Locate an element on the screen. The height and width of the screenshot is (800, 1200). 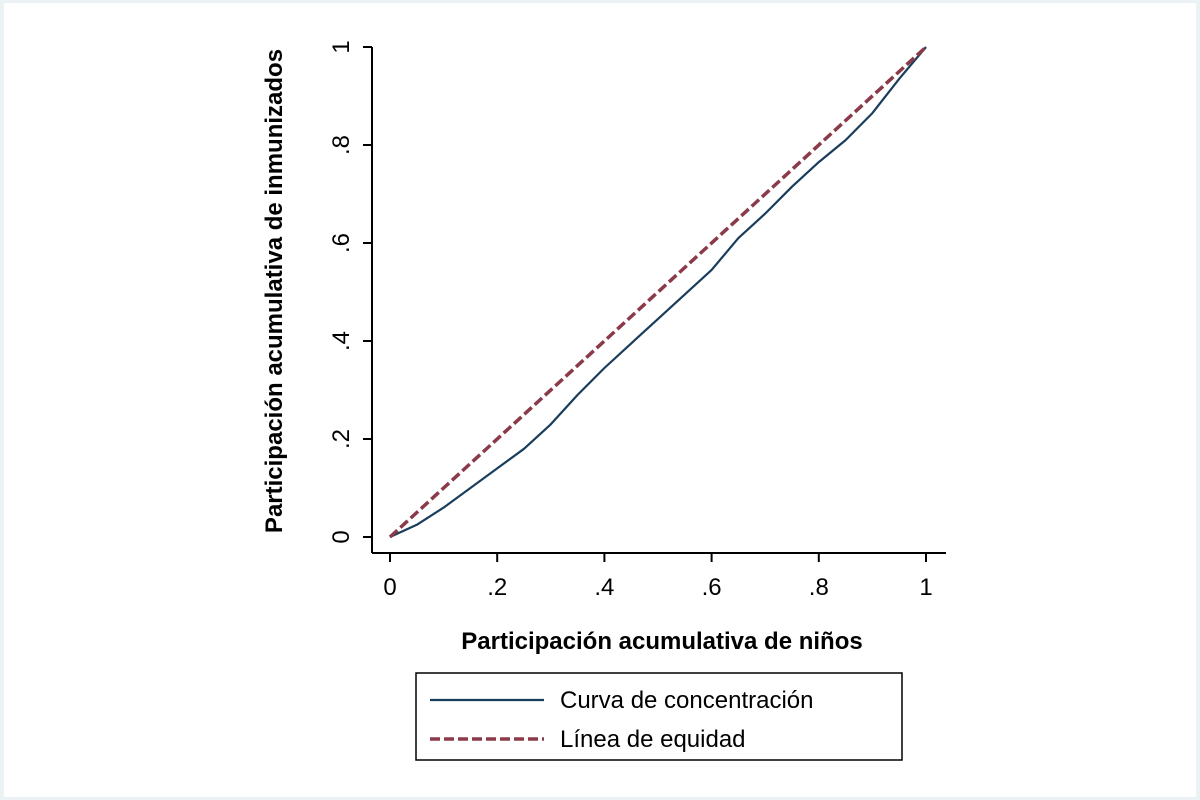
x-tick-label: .8 is located at coordinates (819, 587).